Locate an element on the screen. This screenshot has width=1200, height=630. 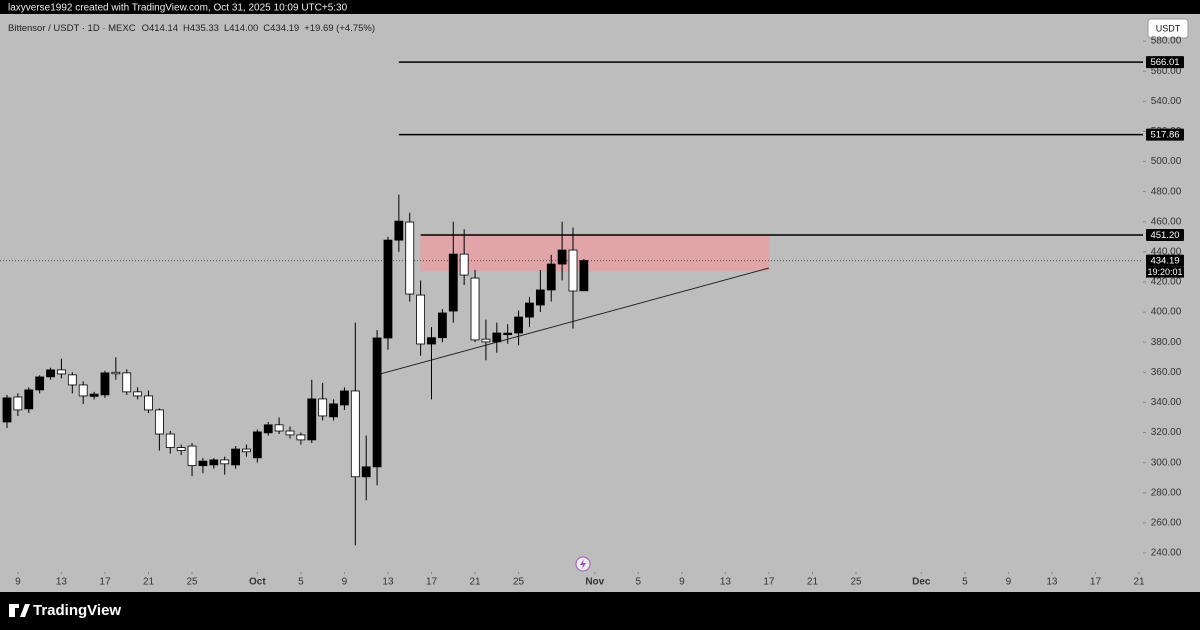
y-tick-label: 320.00 is located at coordinates (1166, 432).